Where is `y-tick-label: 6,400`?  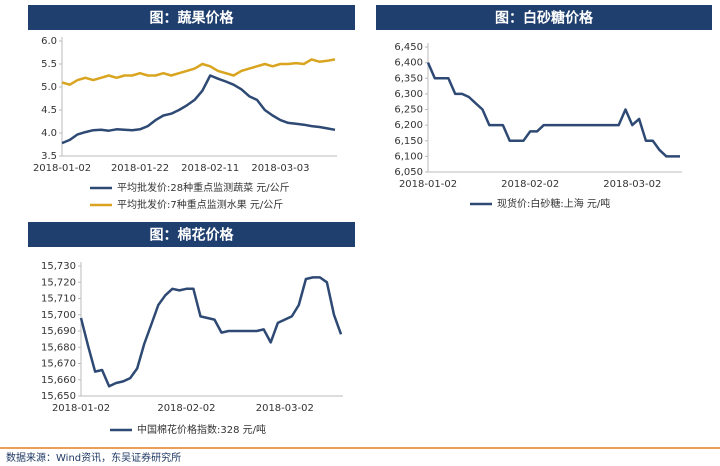 y-tick-label: 6,400 is located at coordinates (408, 63).